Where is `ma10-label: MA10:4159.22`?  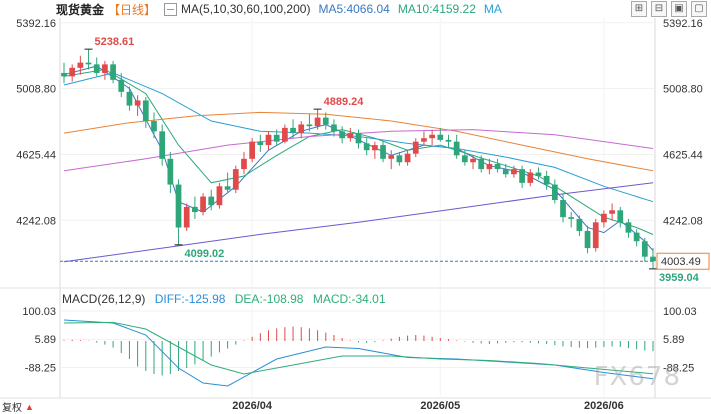 ma10-label: MA10:4159.22 is located at coordinates (436, 9).